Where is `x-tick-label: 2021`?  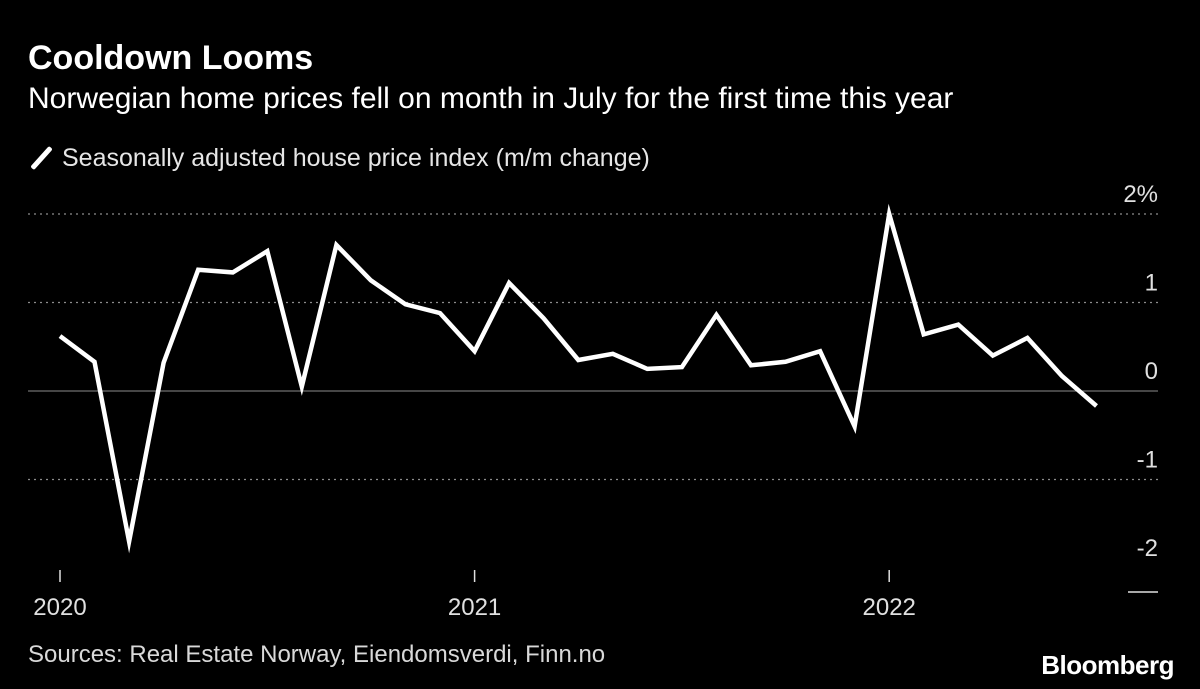 x-tick-label: 2021 is located at coordinates (474, 607).